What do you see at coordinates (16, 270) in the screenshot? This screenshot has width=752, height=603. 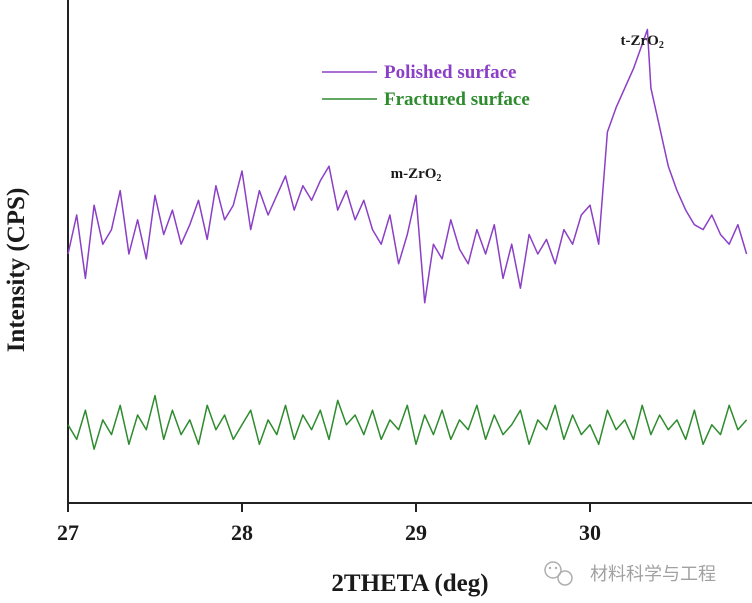 I see `y-axis-title: Intensity (CPS)` at bounding box center [16, 270].